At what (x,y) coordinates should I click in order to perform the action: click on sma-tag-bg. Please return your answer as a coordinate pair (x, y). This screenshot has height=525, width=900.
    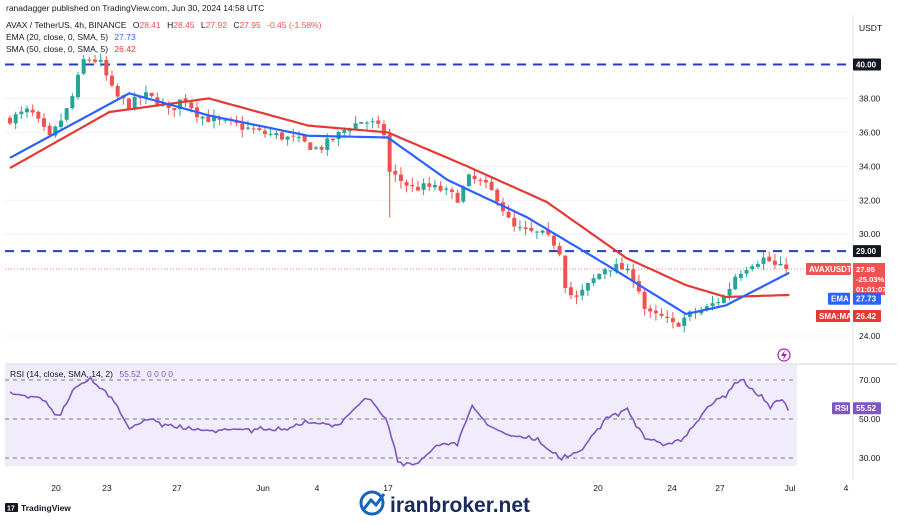
    Looking at the image, I should click on (833, 315).